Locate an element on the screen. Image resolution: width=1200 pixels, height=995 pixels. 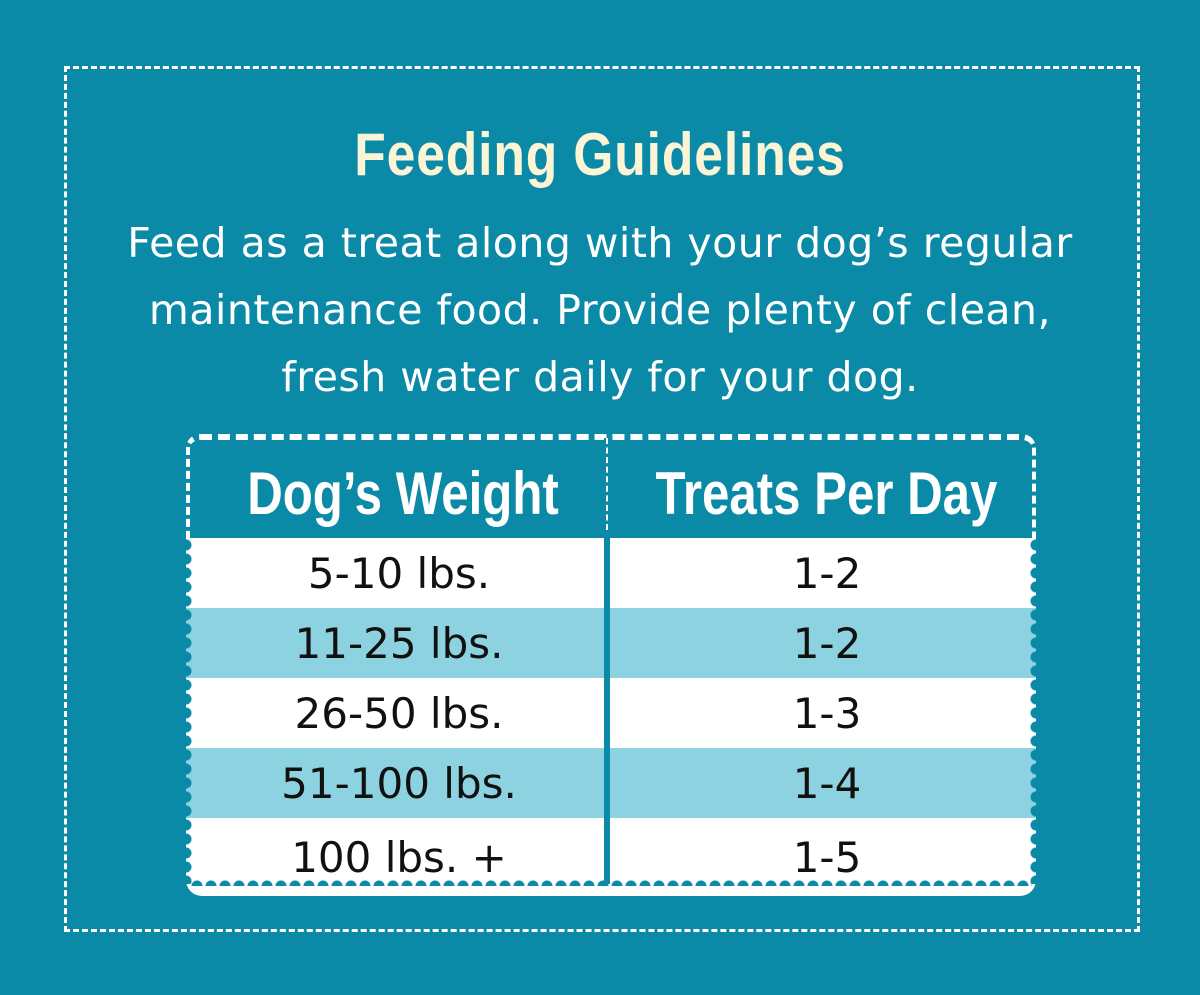
scalloped-edge-right is located at coordinates (1031, 711).